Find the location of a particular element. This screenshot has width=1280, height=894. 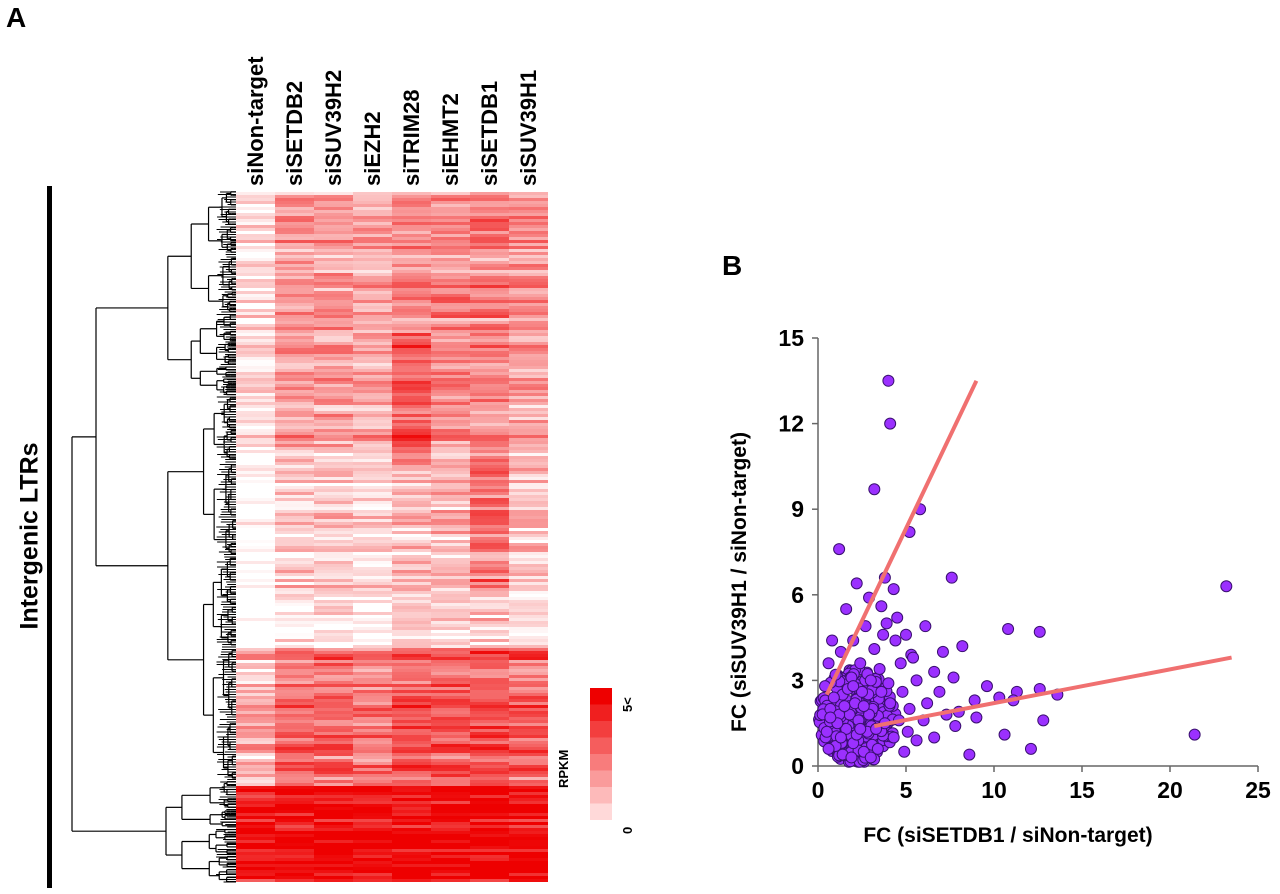

legend-swatch is located at coordinates (601, 713).